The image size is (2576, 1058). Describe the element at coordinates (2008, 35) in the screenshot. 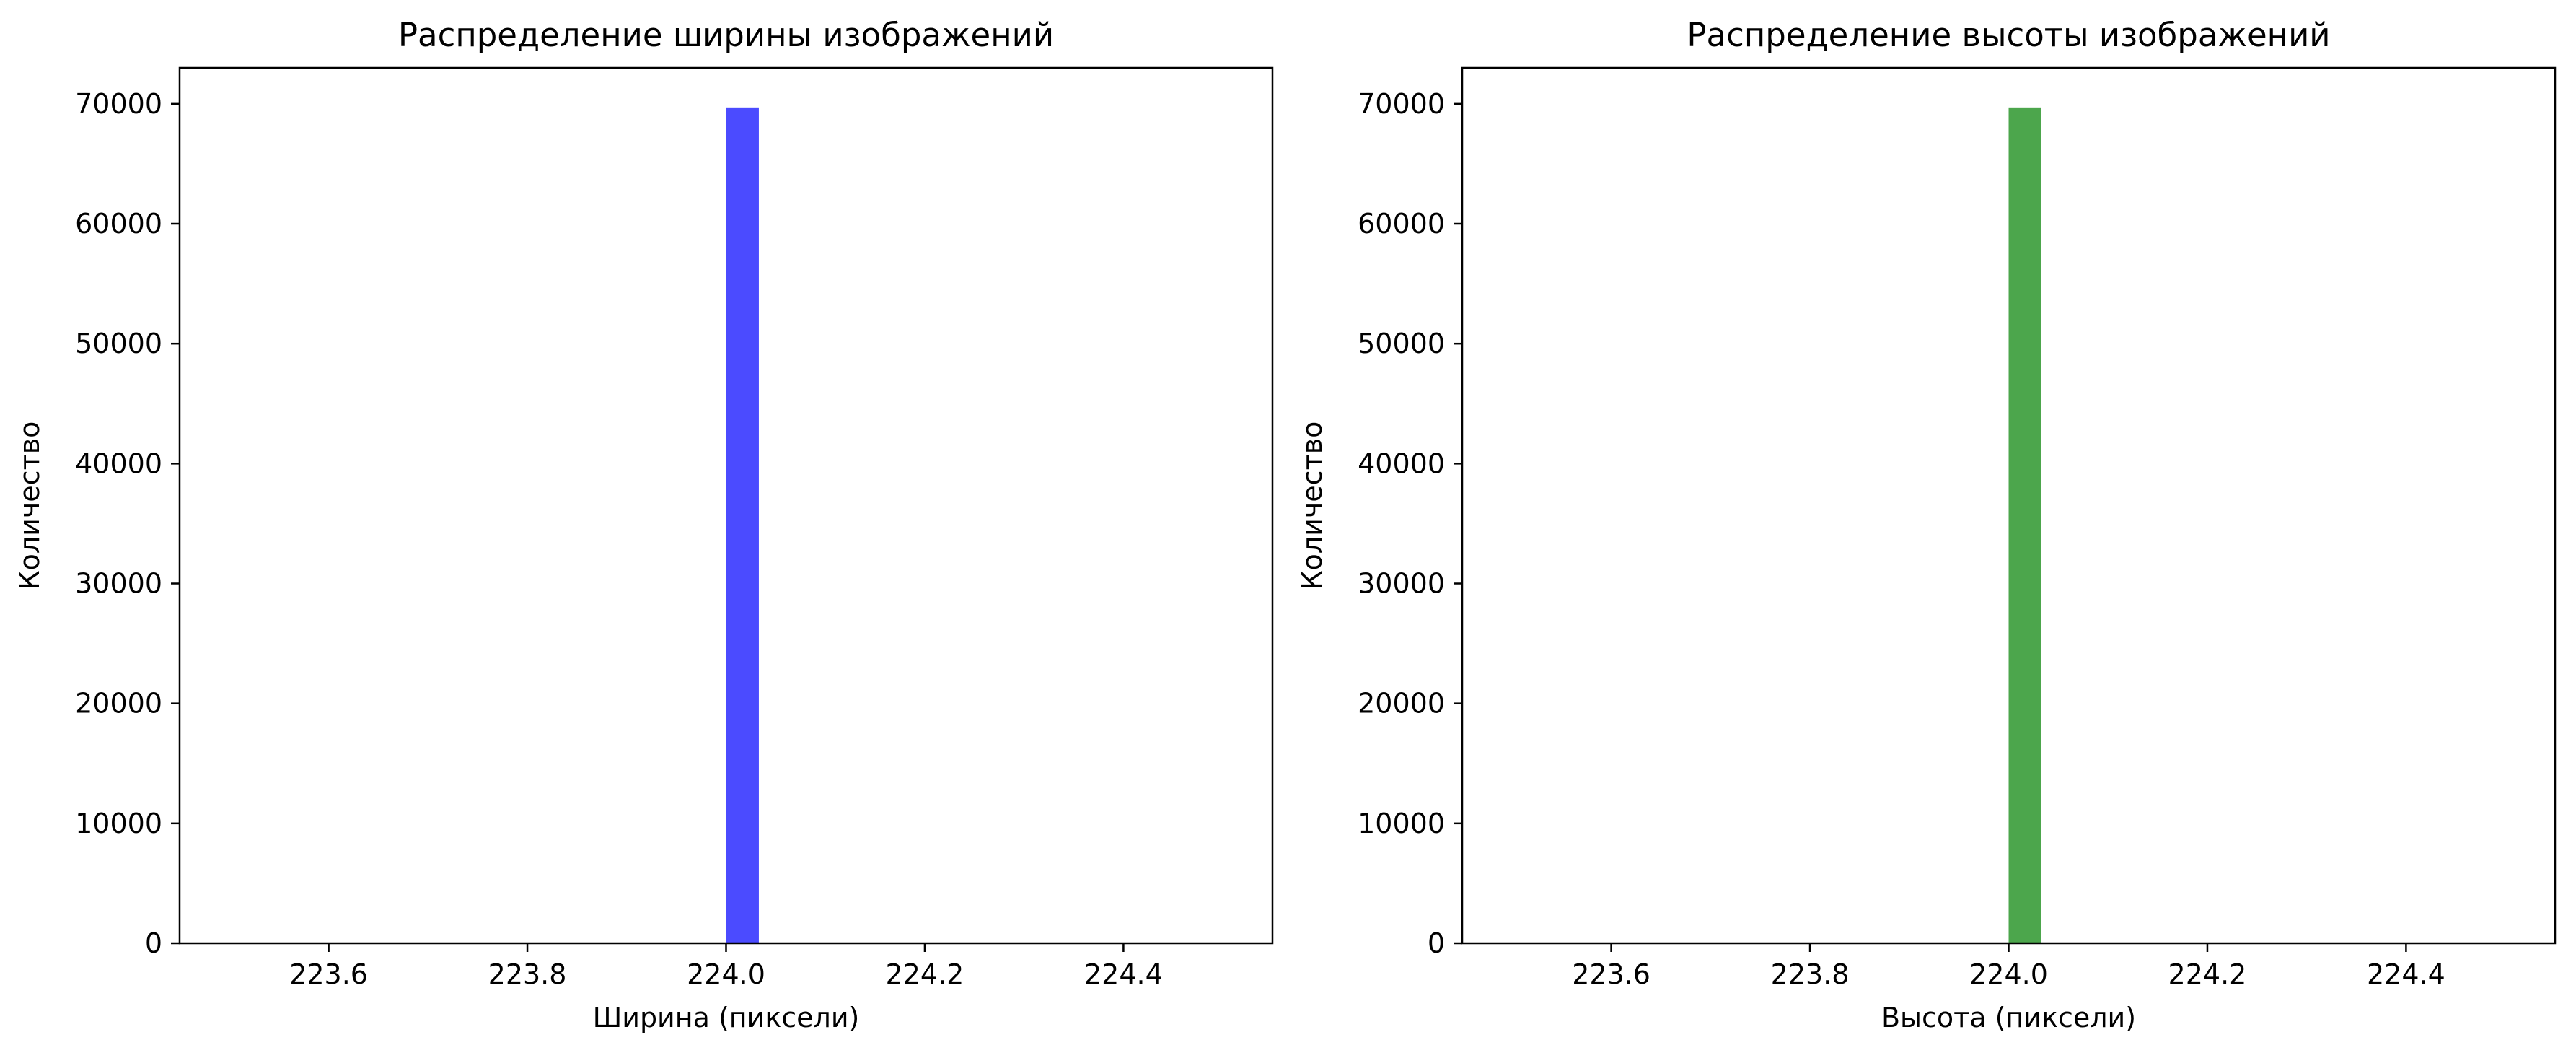

I see `chart-title: Распределение высоты изображений` at that location.